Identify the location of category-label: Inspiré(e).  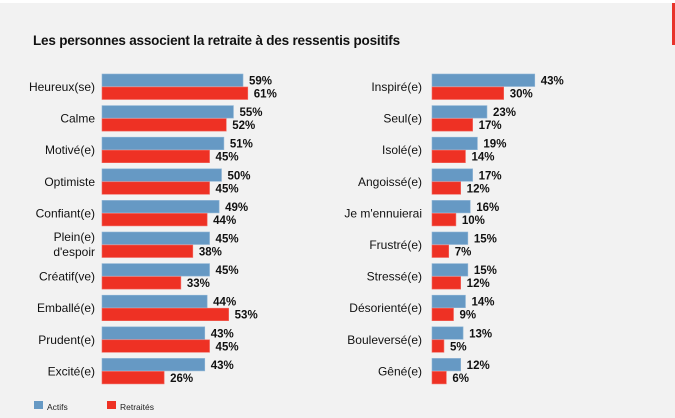
(396, 87).